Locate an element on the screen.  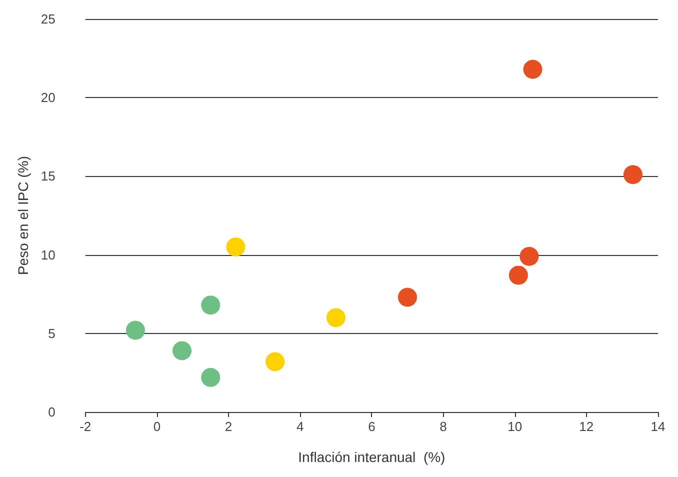
y-tick-label: 25 is located at coordinates (48, 19).